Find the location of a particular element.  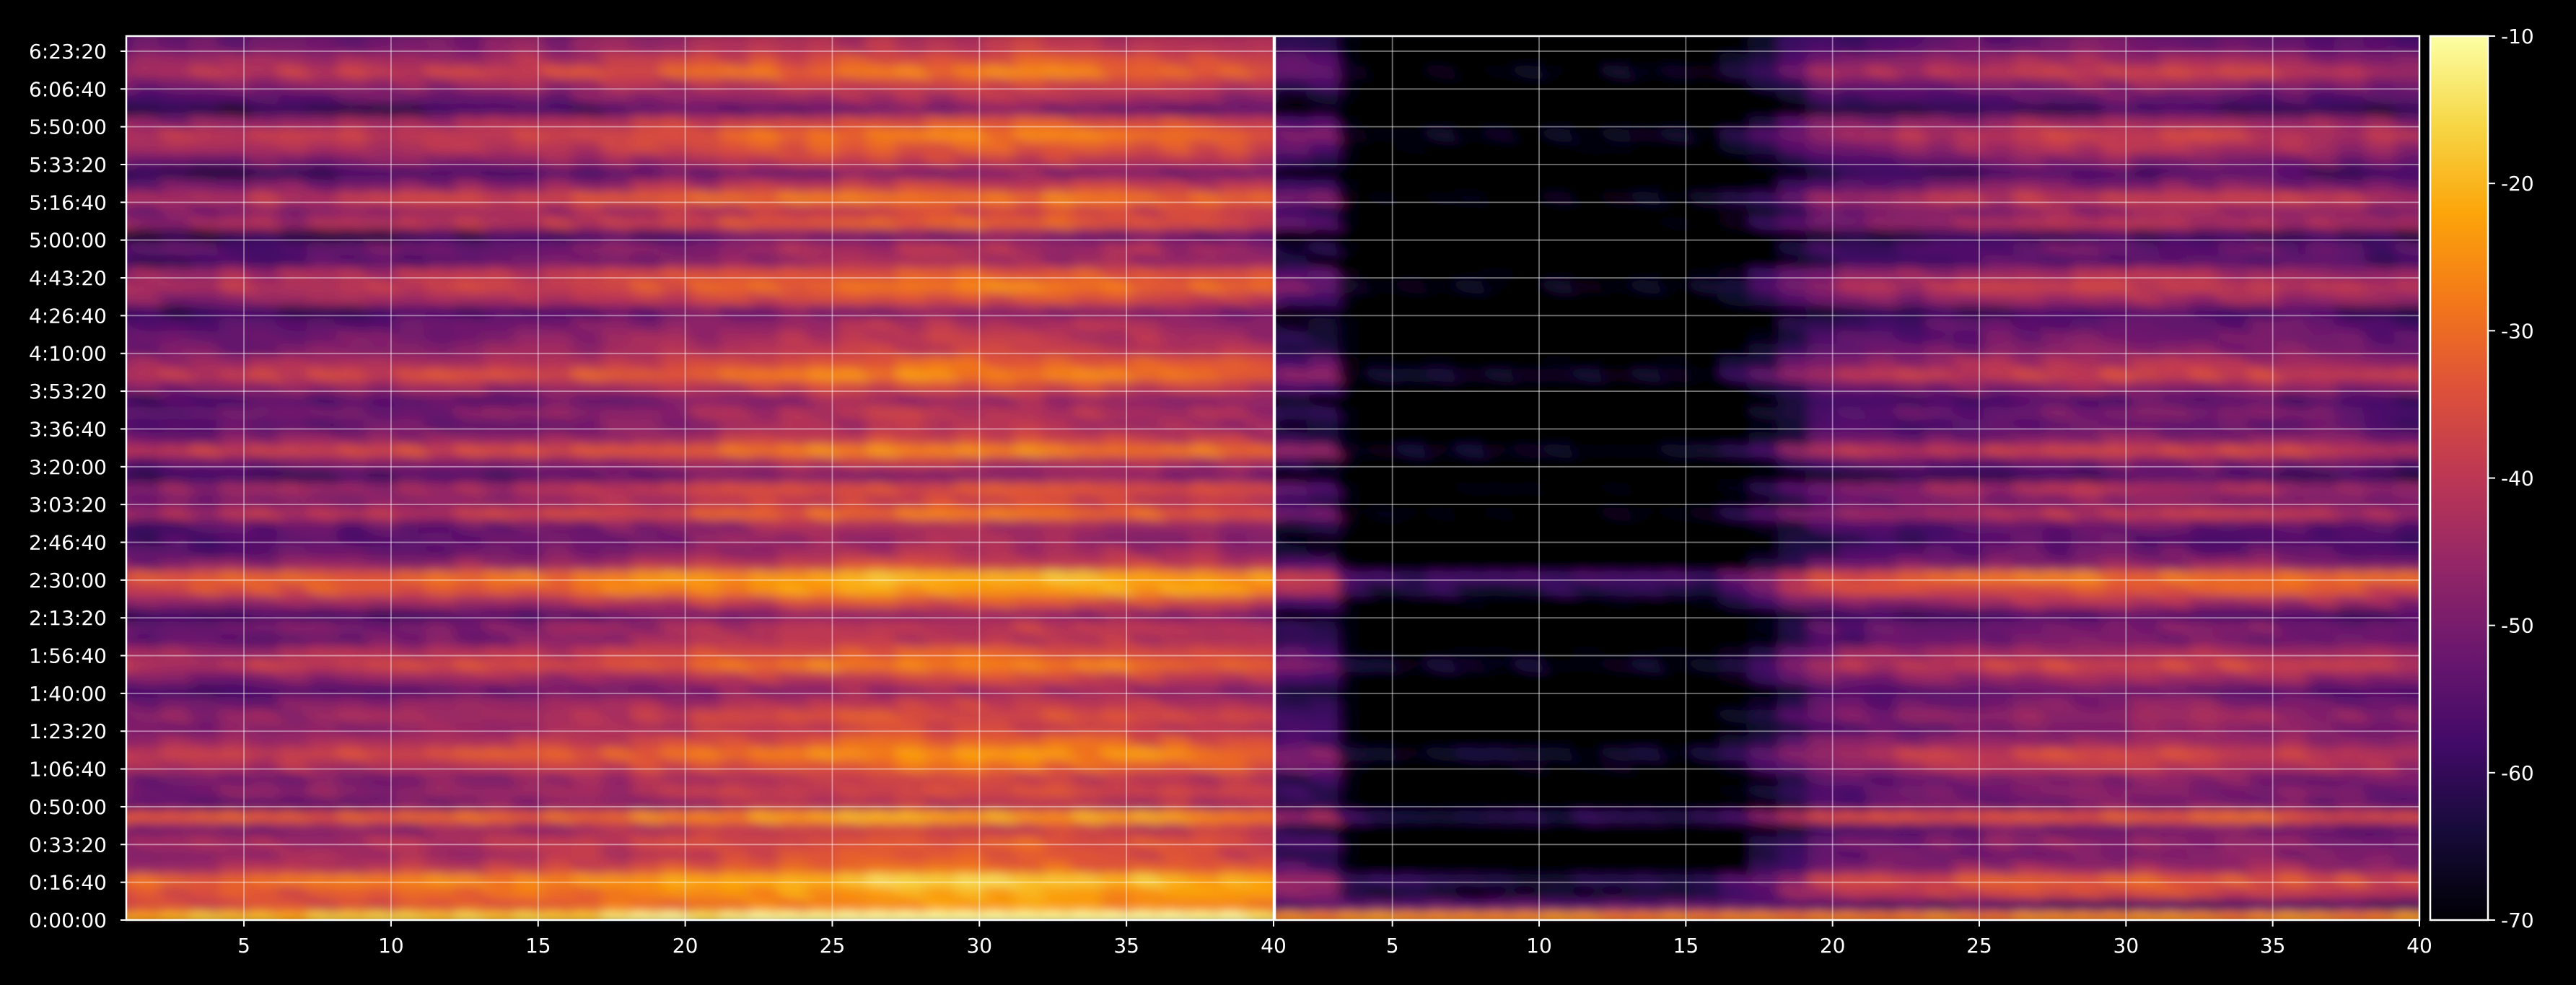

heatmap-cell-left is located at coordinates (1259, 45).